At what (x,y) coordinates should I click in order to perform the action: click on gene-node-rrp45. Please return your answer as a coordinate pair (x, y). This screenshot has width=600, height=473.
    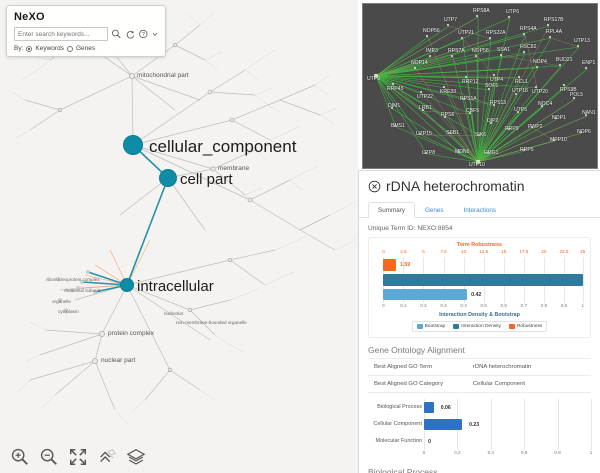
    Looking at the image, I should click on (393, 84).